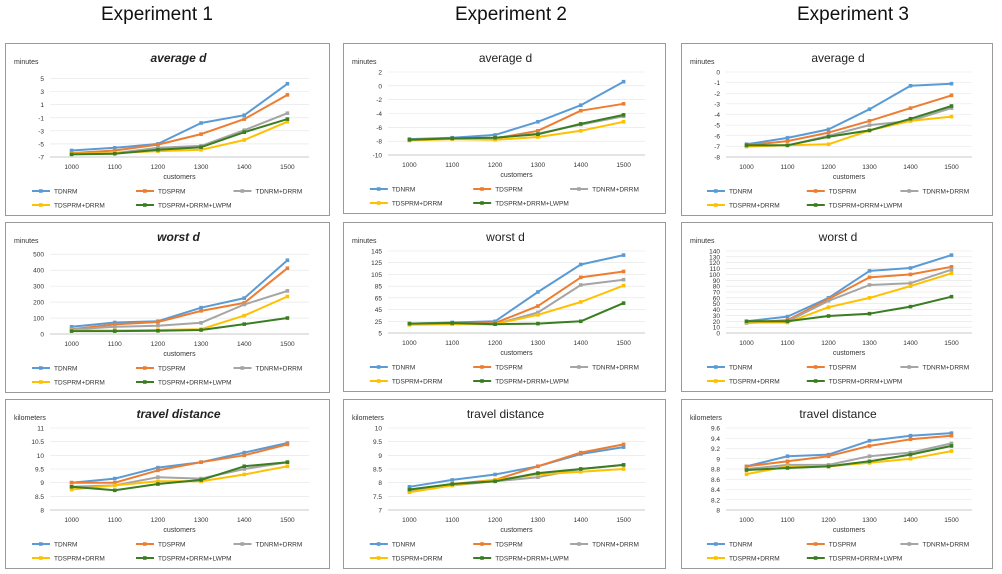  Describe the element at coordinates (179, 137) in the screenshot. I see `series-line-tdsprm-drrm-lwpm` at that location.